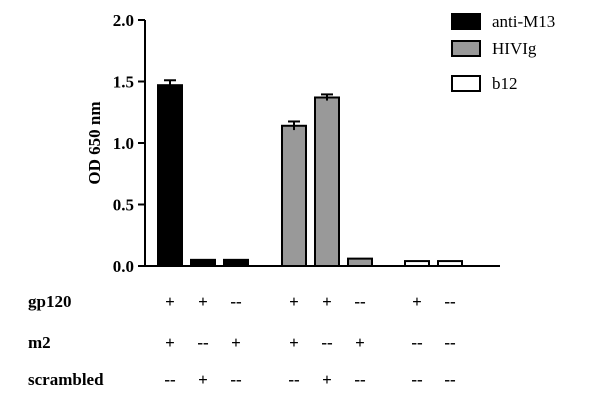  I want to click on condition-label: scrambled, so click(66, 379).